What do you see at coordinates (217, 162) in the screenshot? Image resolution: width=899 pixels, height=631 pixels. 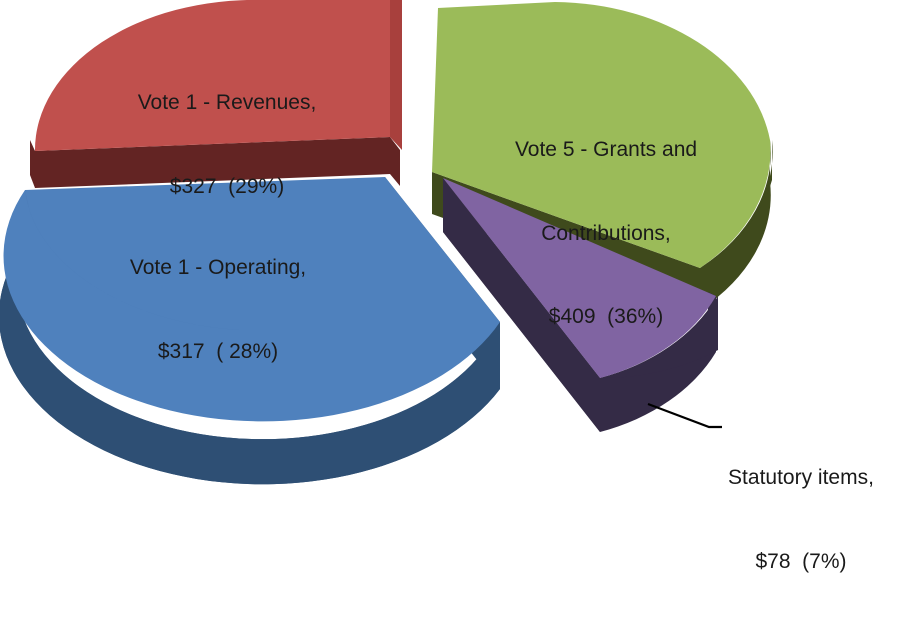 I see `pie-slice-revenues-side` at bounding box center [217, 162].